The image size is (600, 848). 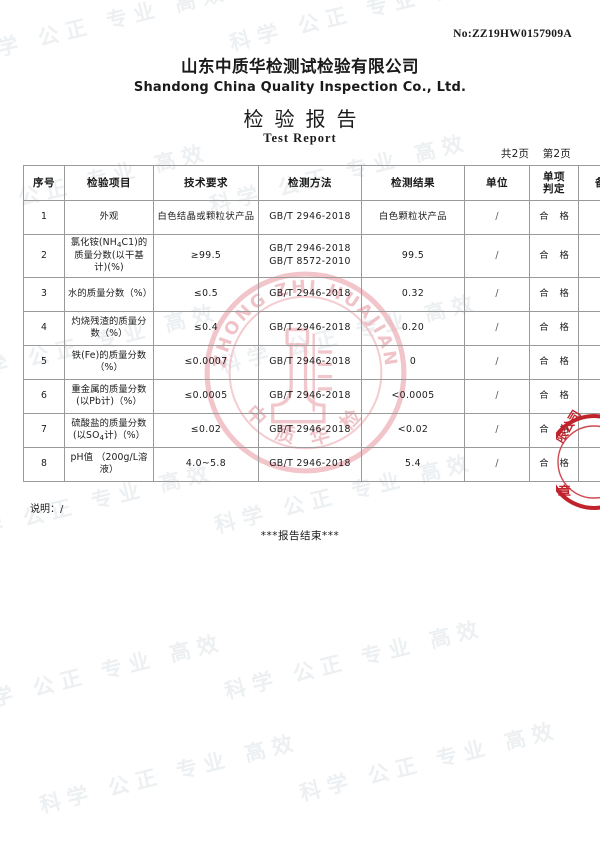 I want to click on cell-index: 3, so click(x=44, y=294).